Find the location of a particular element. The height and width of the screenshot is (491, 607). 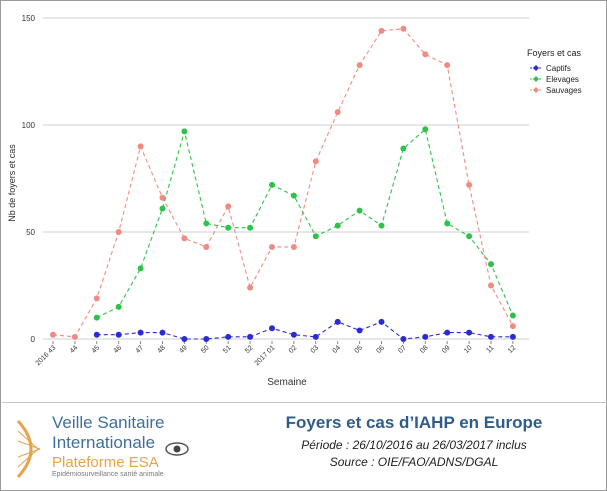

x-tick-label: 47 is located at coordinates (140, 349).